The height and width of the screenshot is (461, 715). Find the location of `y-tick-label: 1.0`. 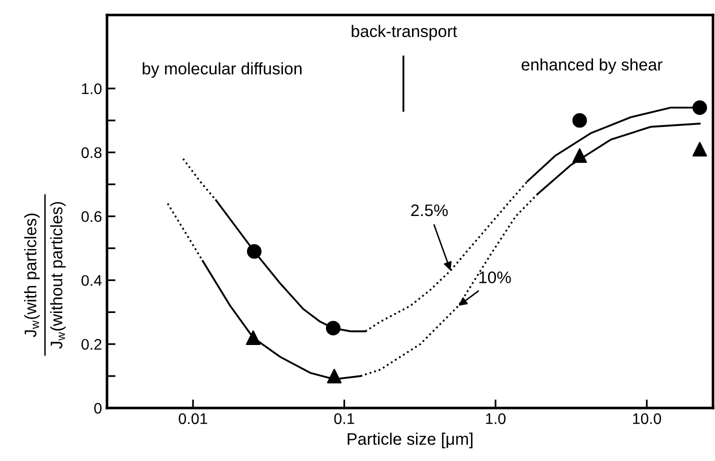

y-tick-label: 1.0 is located at coordinates (92, 88).